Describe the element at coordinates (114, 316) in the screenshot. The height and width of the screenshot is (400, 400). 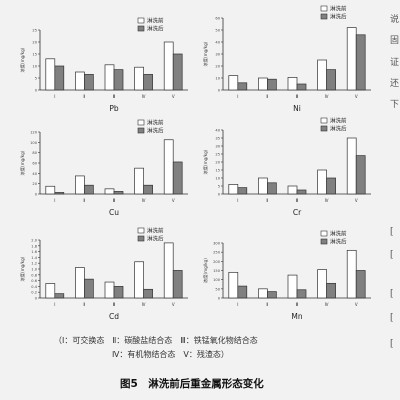
I see `chart-title: Cd` at that location.